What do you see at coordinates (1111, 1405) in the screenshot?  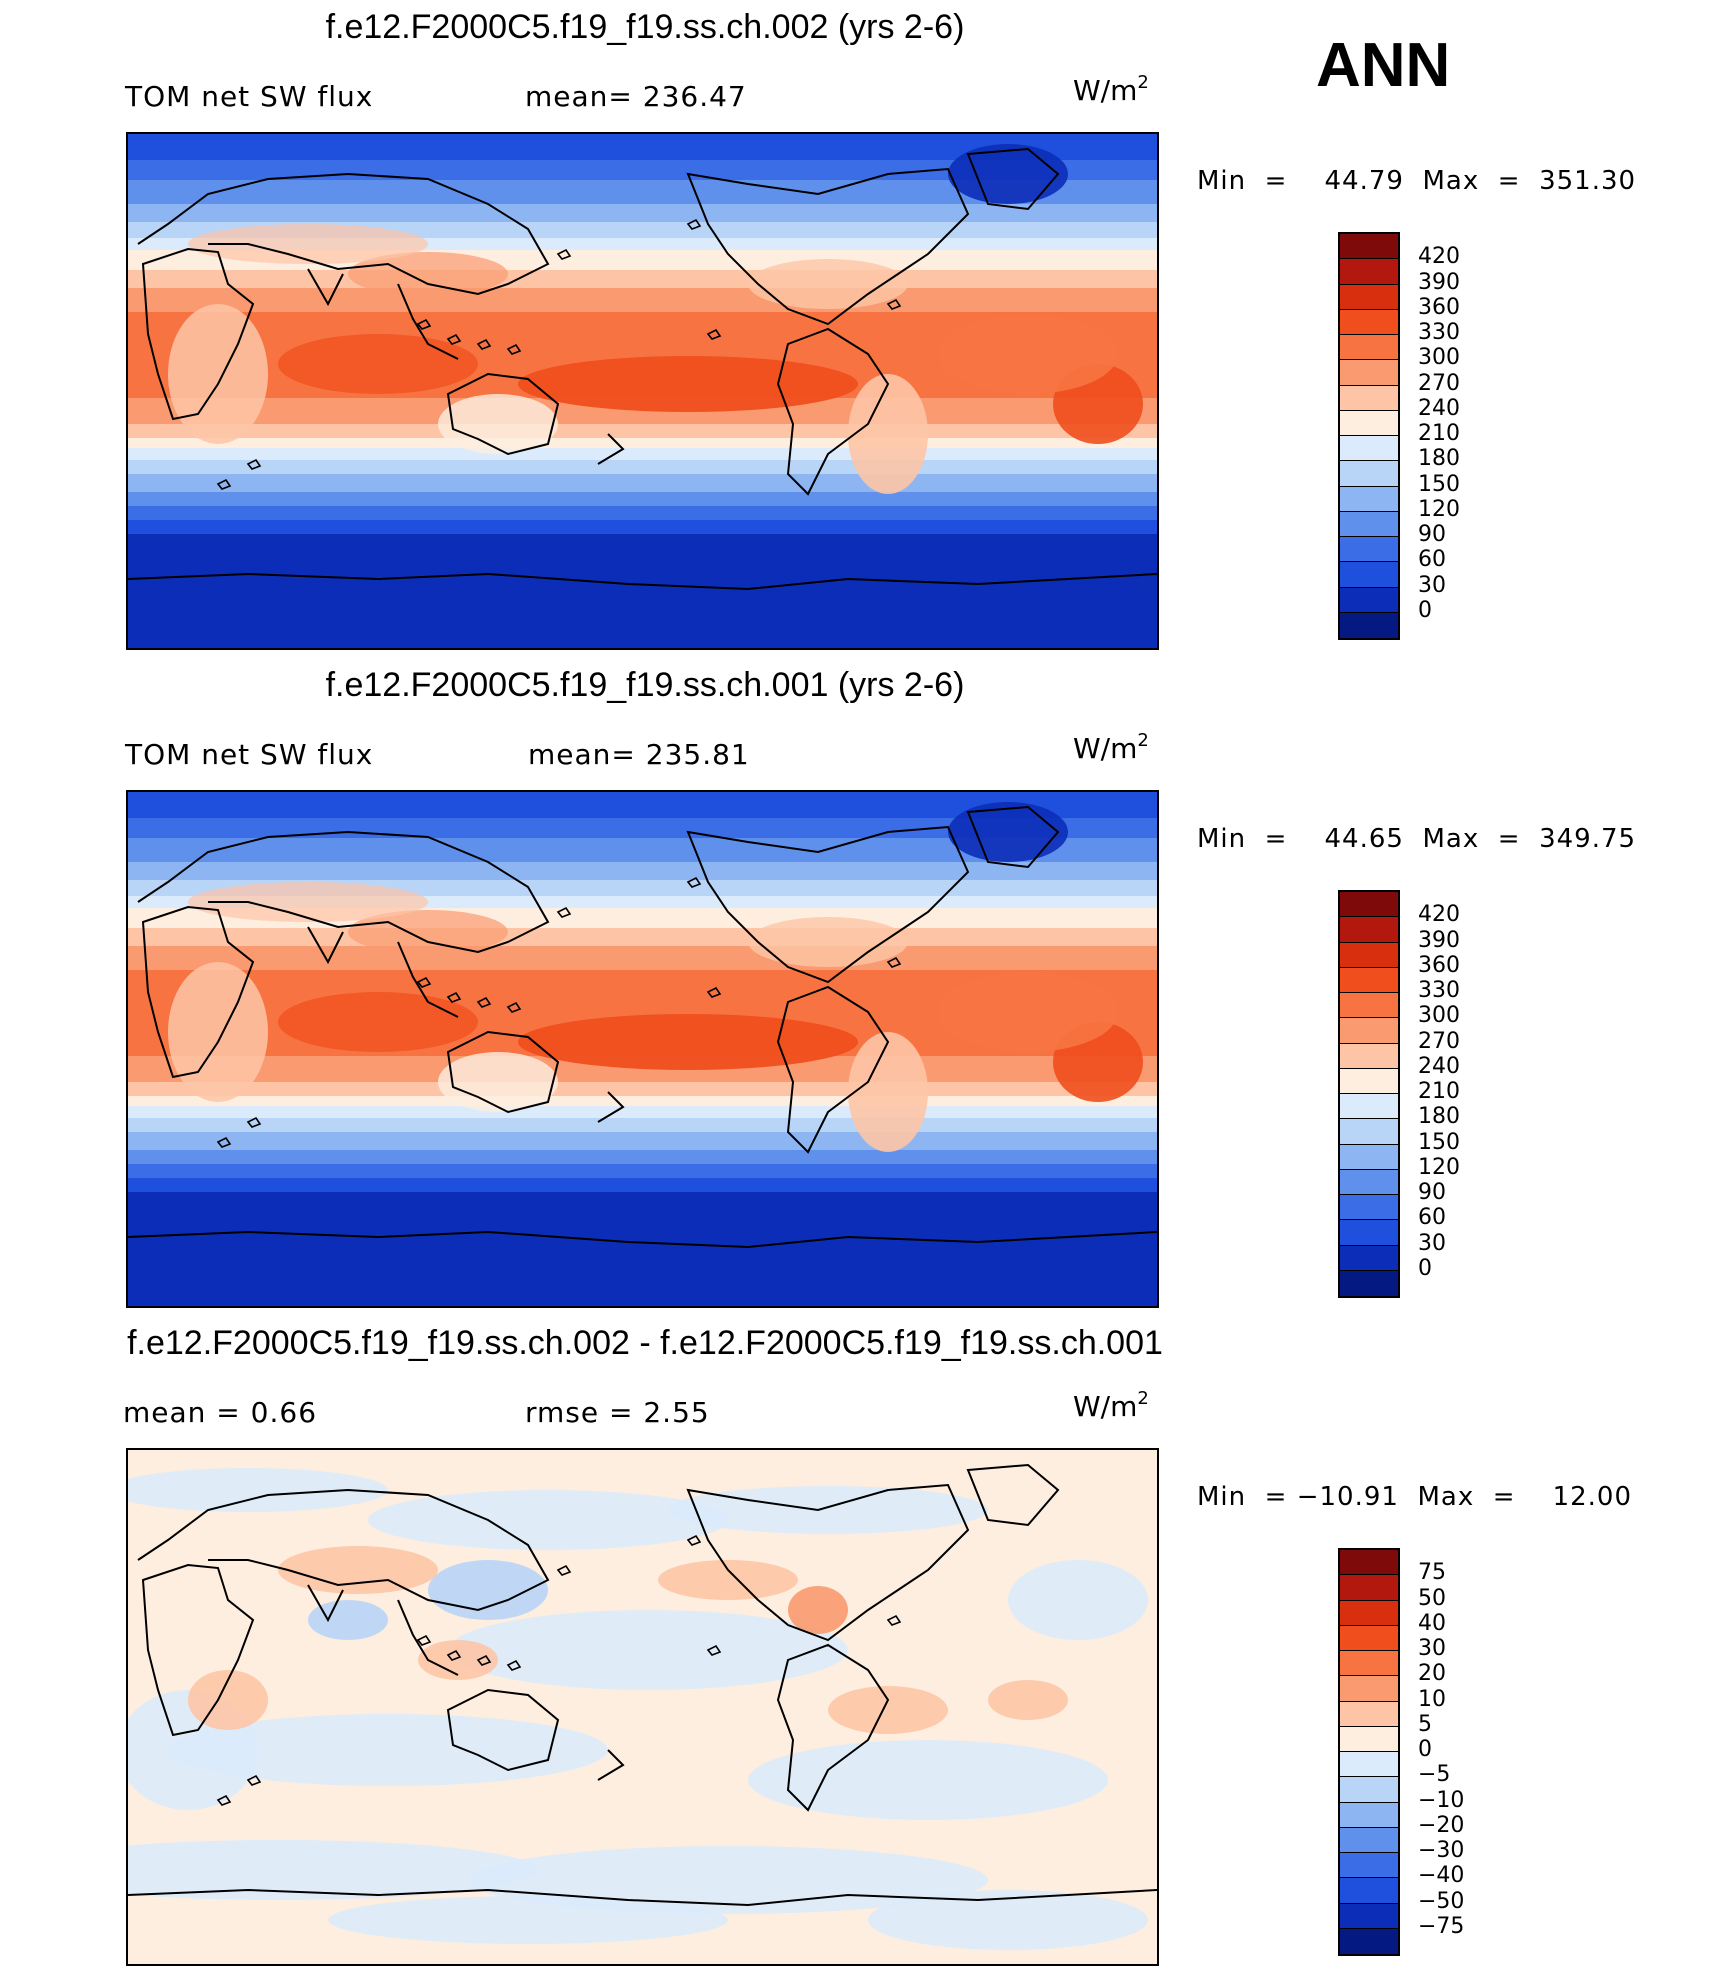 I see `panel-3-units: W/m2` at bounding box center [1111, 1405].